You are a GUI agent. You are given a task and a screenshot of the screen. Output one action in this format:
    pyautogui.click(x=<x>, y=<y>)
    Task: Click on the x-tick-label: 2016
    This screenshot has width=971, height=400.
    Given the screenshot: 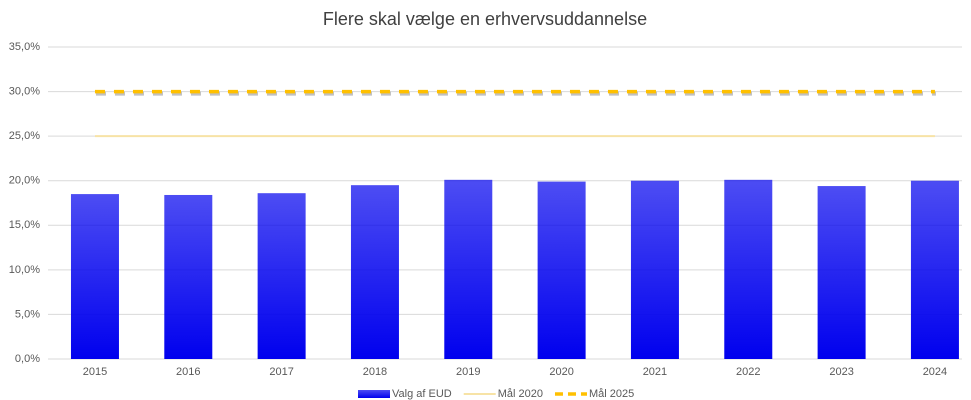 What is the action you would take?
    pyautogui.click(x=188, y=372)
    